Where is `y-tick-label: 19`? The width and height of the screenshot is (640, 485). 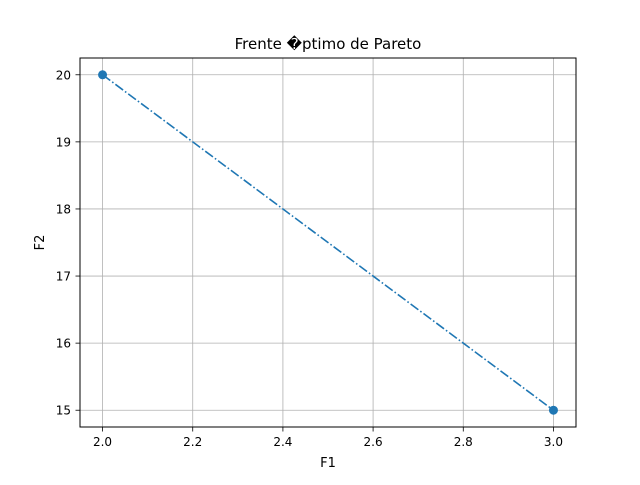 y-tick-label: 19 is located at coordinates (63, 142).